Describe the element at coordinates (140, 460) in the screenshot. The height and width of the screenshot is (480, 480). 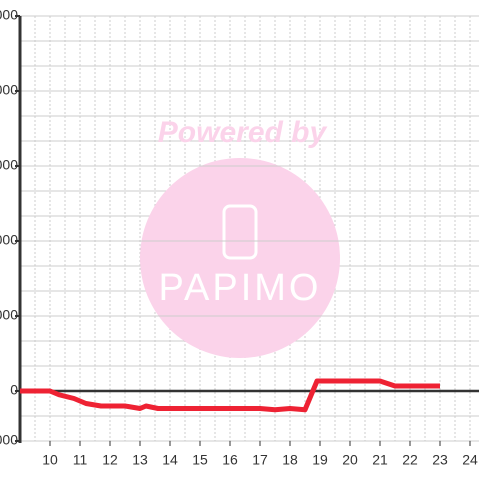
I see `x-tick-label: 13` at that location.